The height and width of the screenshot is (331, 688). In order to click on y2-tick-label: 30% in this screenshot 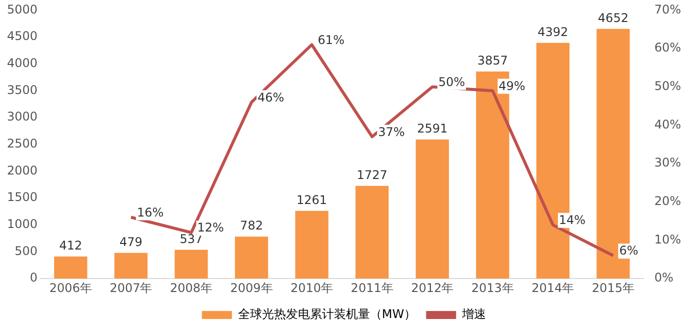, I will do `click(667, 163)`.